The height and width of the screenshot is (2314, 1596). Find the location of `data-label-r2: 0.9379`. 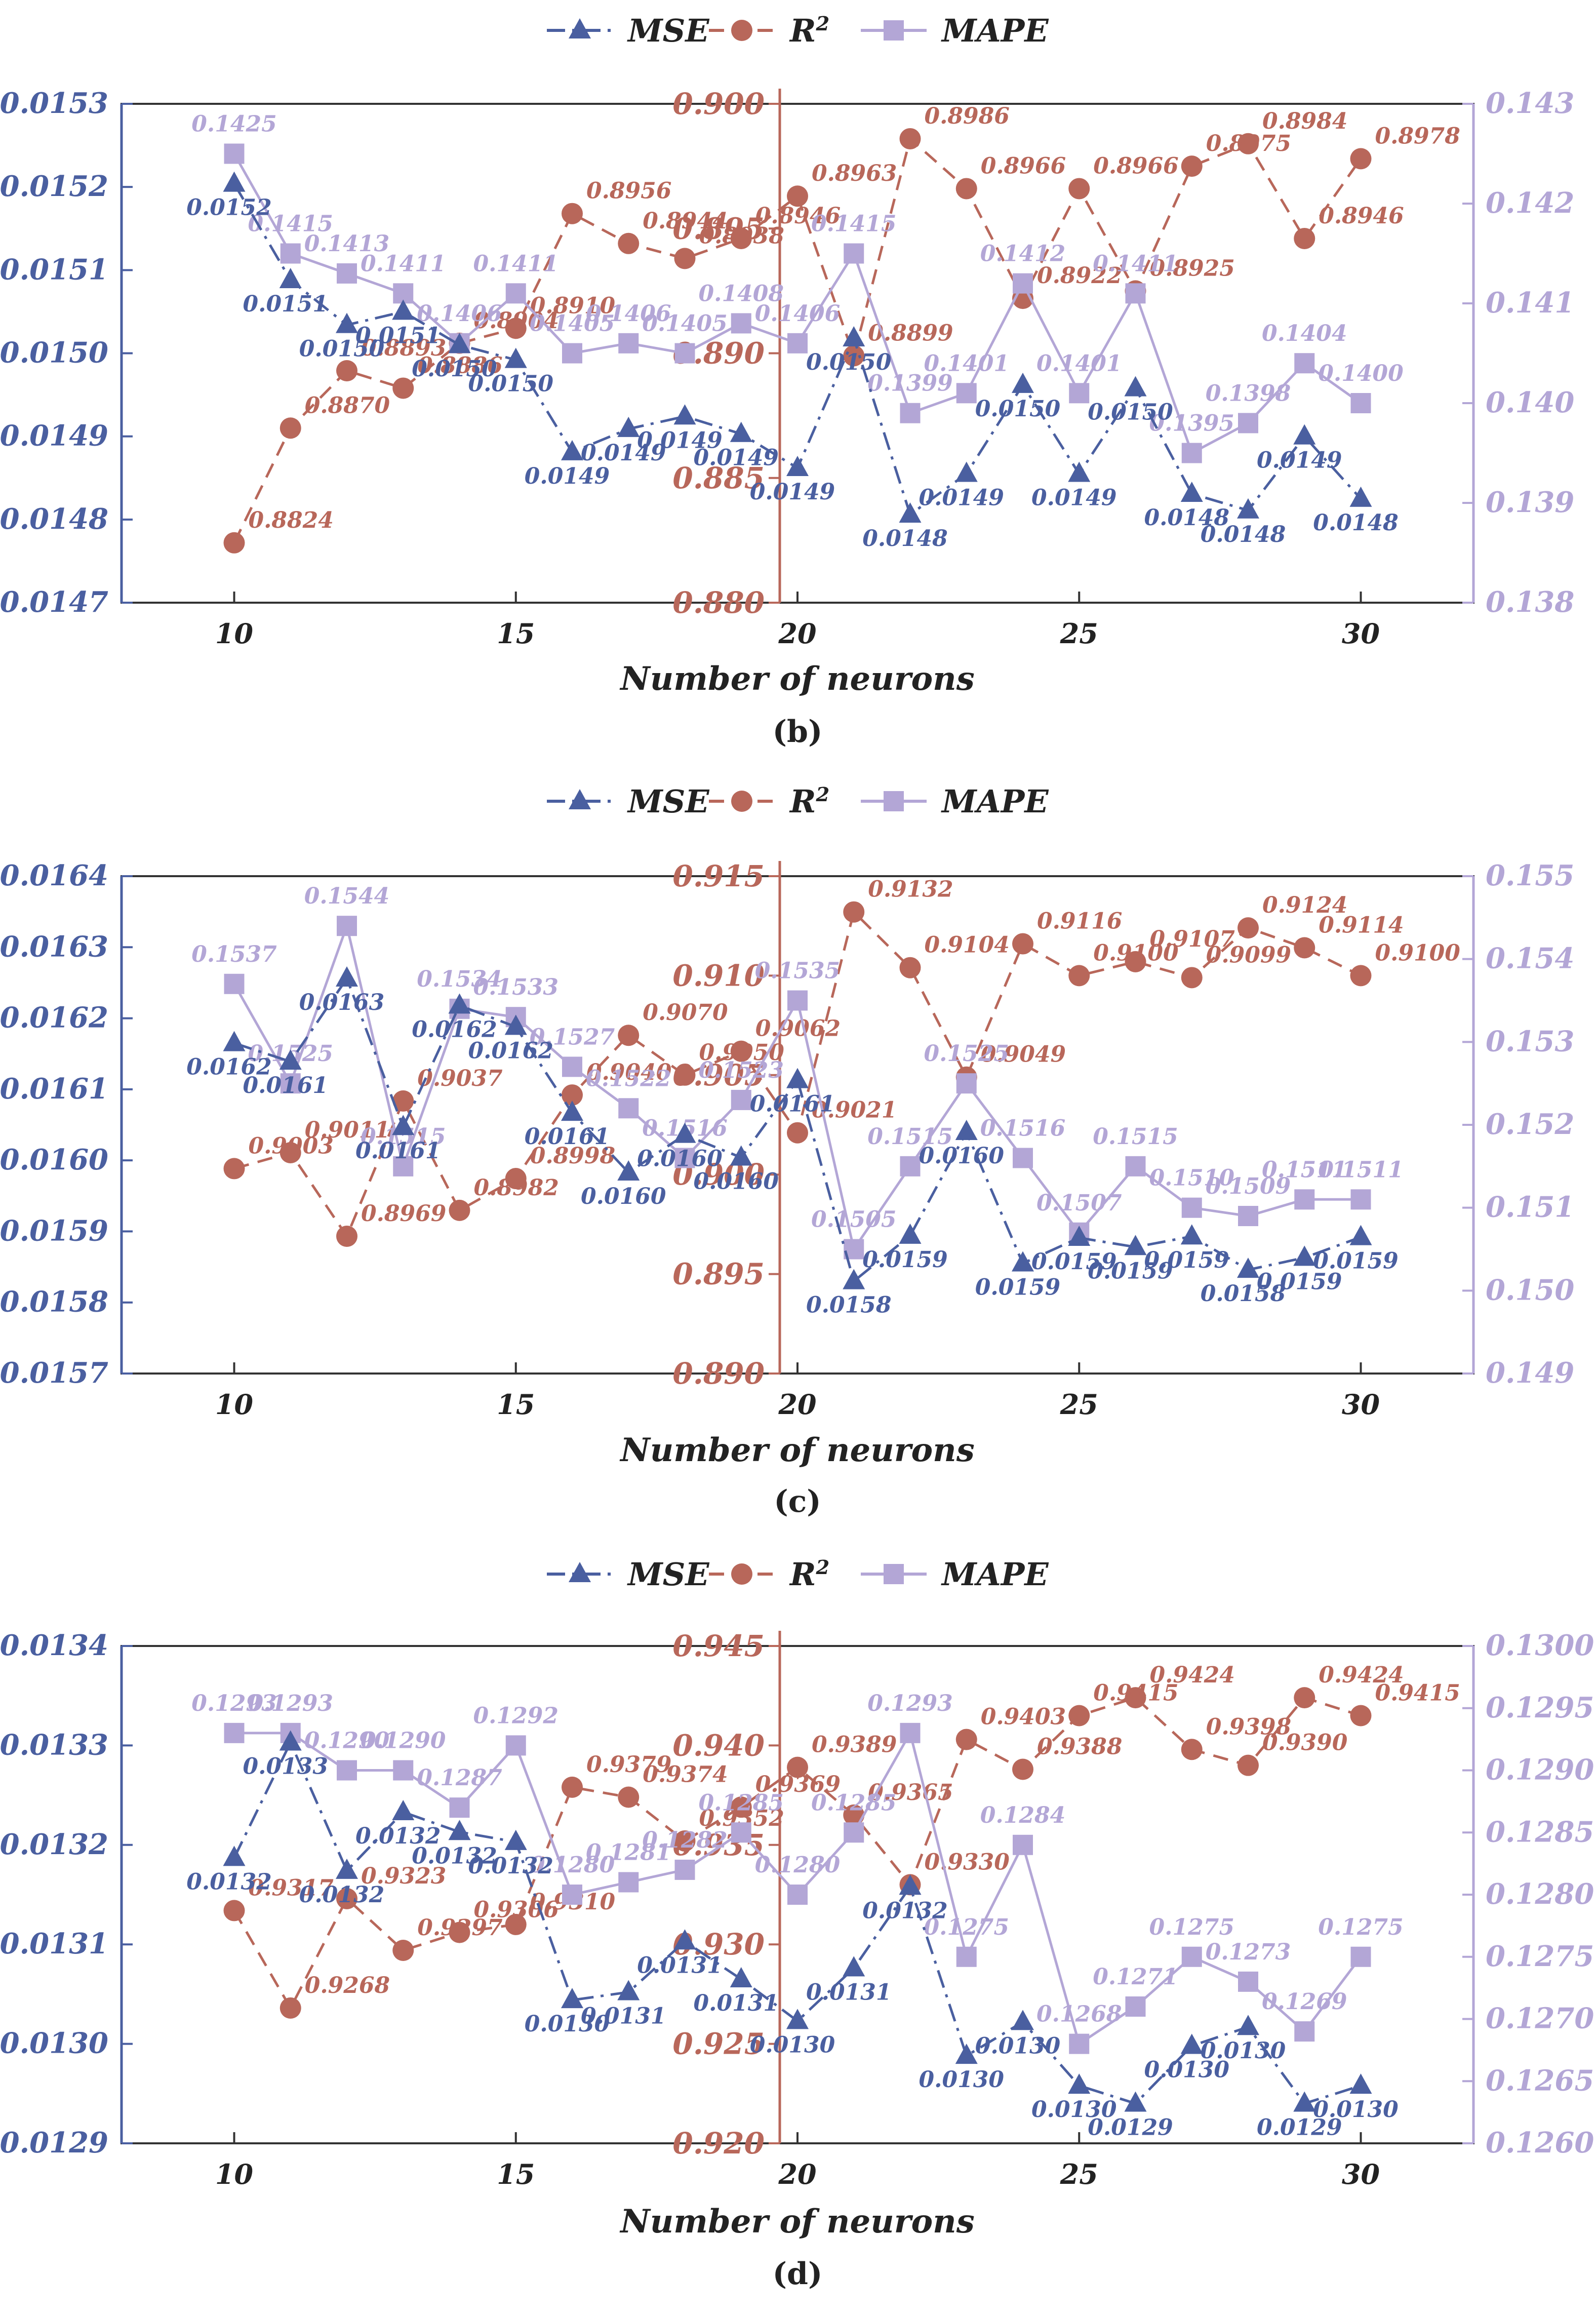

data-label-r2: 0.9379 is located at coordinates (629, 1765).